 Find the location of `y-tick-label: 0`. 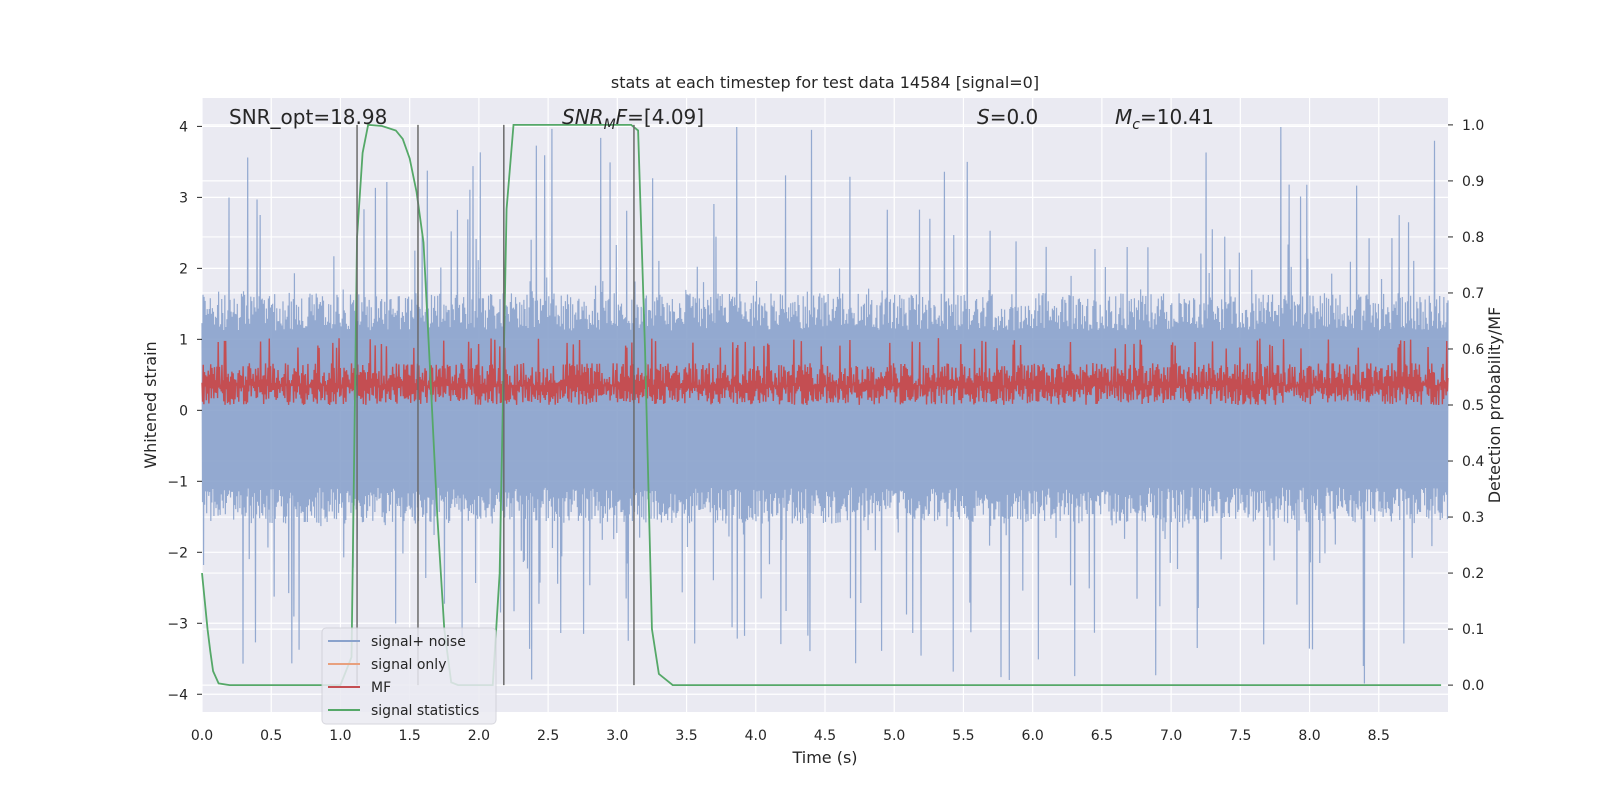

y-tick-label: 0 is located at coordinates (183, 411).